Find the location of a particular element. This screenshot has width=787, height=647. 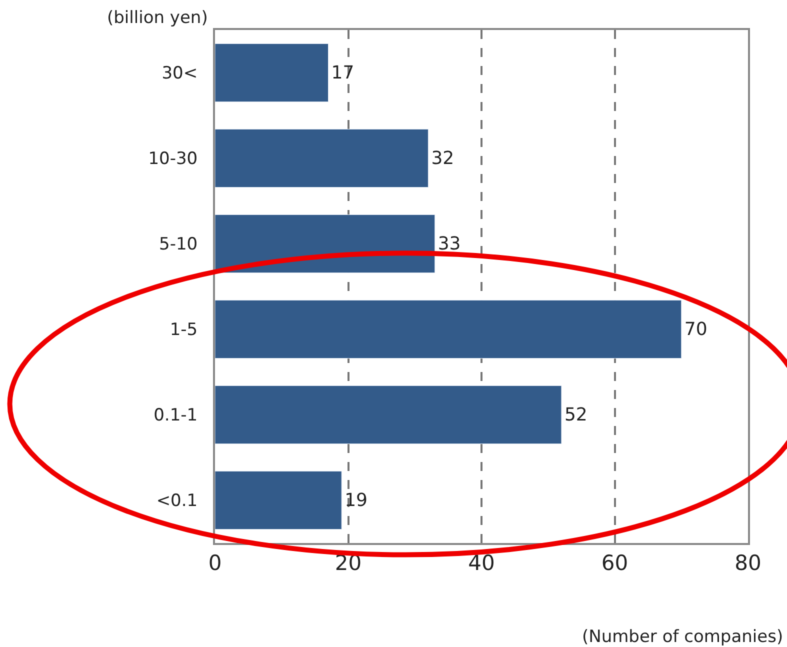

y-tick-label: 10-30 is located at coordinates (173, 159).